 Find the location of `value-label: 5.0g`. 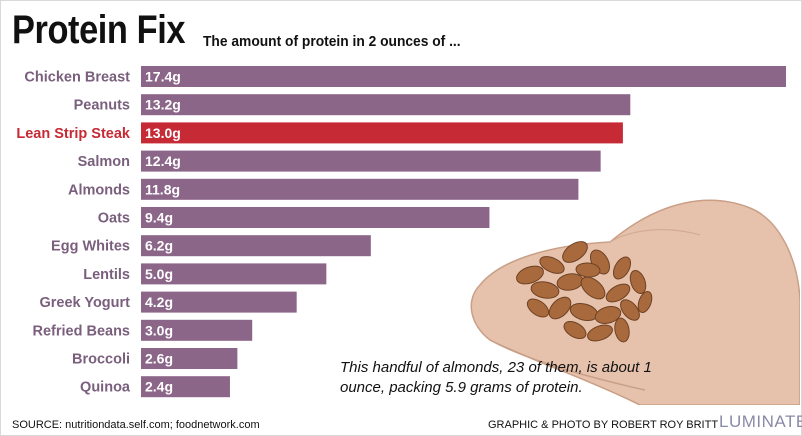

value-label: 5.0g is located at coordinates (159, 274).